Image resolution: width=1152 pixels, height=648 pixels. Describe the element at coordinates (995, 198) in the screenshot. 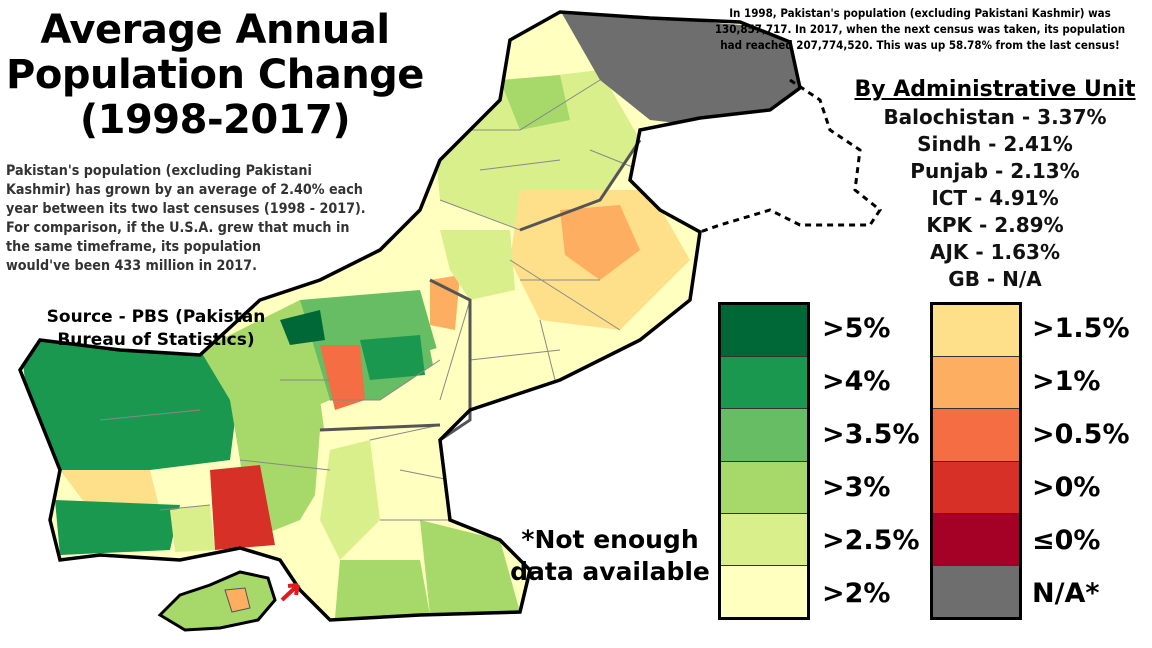

I see `admin-unit-row: ICT - 4.91%` at that location.